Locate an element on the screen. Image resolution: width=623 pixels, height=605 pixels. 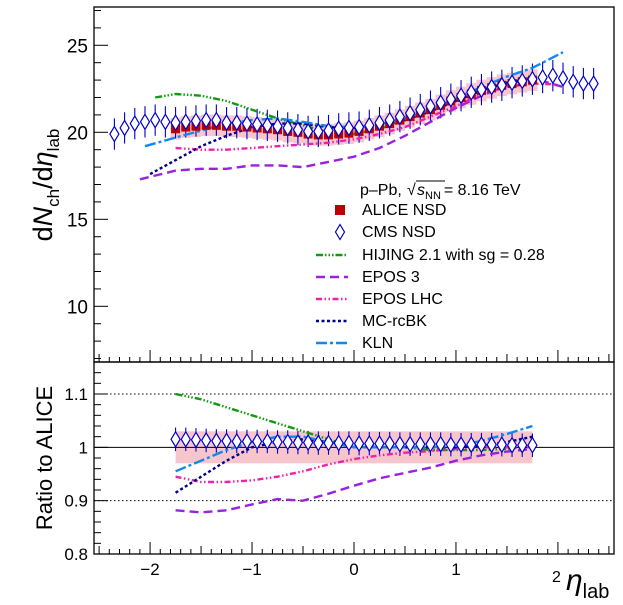
x-title-sub-lab: lab is located at coordinates (596, 592).